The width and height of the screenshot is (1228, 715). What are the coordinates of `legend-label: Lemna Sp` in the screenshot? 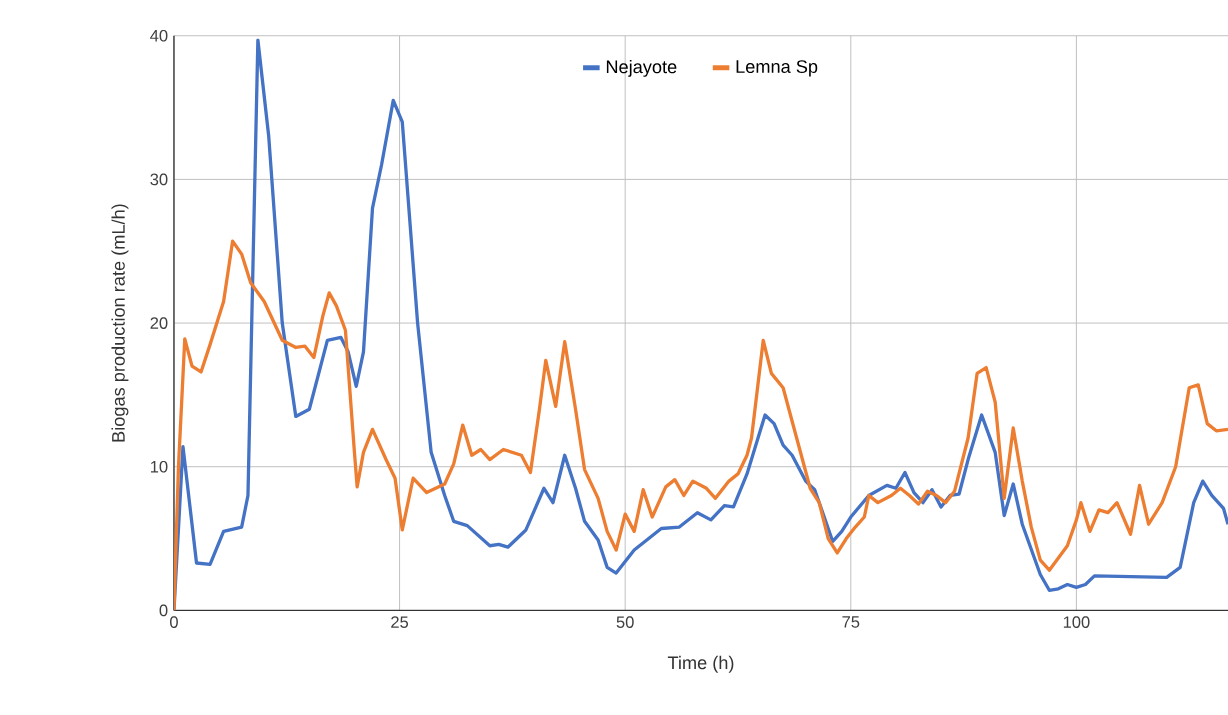 It's located at (777, 68).